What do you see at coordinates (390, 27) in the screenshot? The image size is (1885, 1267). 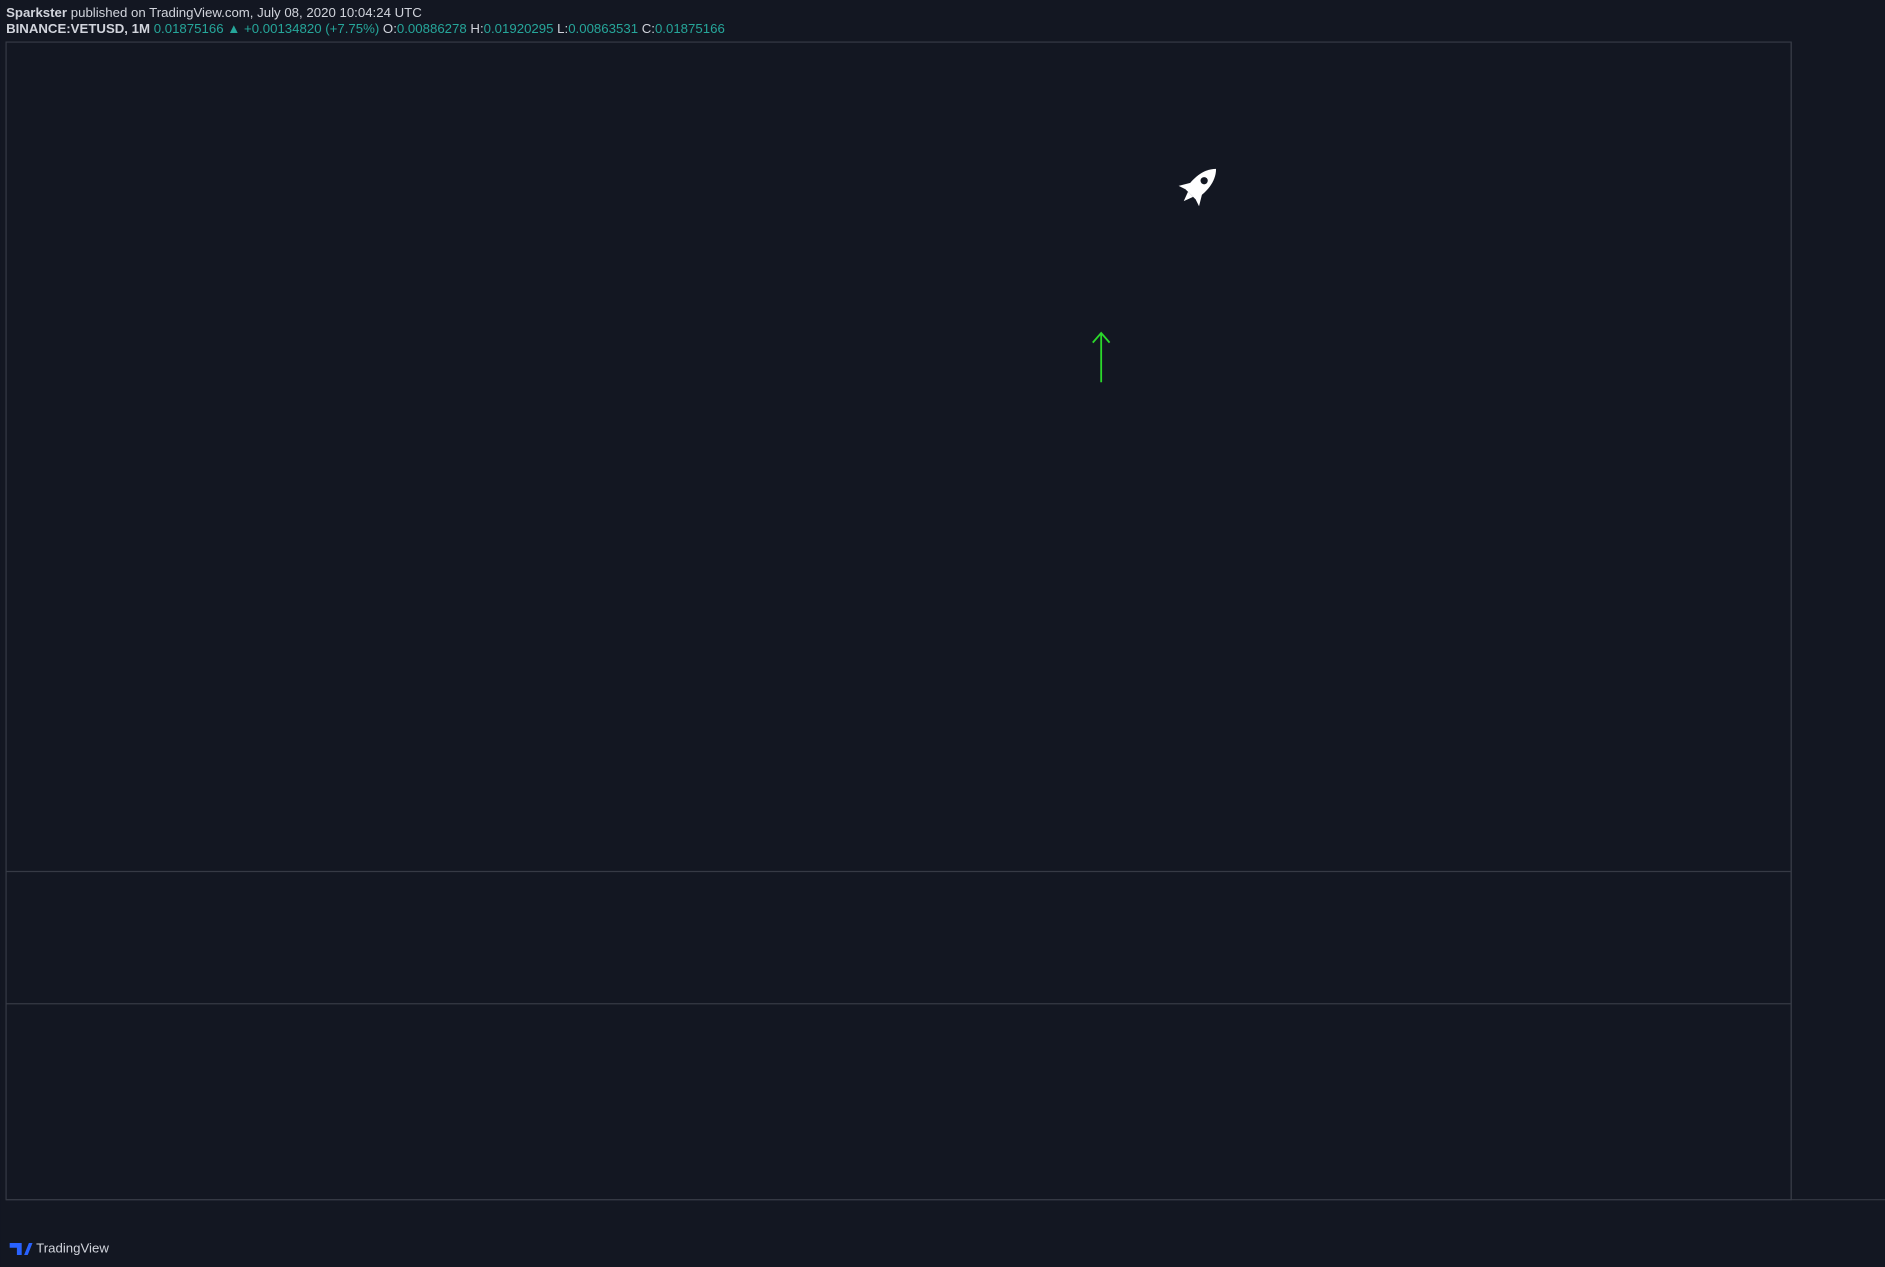 I see `o-label: O:` at bounding box center [390, 27].